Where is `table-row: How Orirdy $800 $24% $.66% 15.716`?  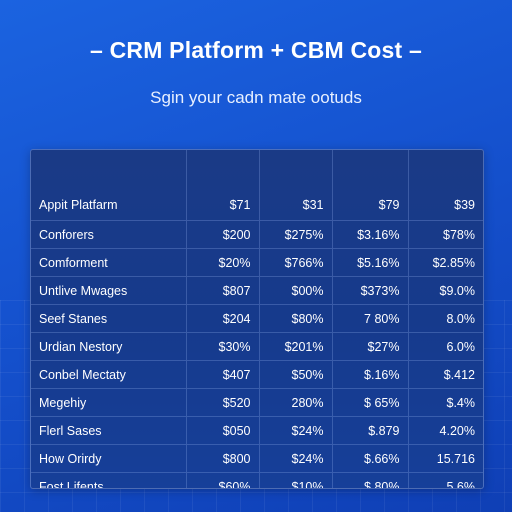 table-row: How Orirdy $800 $24% $.66% 15.716 is located at coordinates (257, 458).